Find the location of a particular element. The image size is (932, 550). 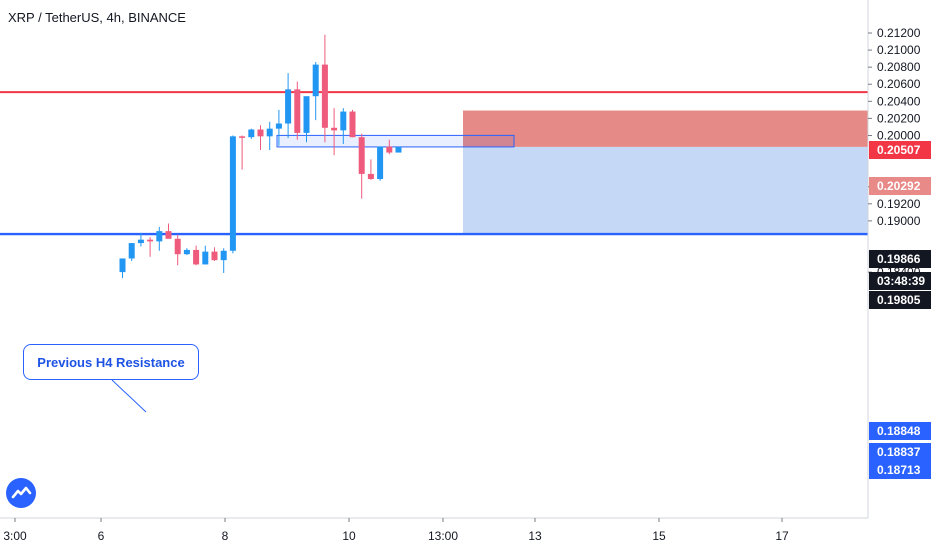

resistance-callout: Previous H4 Resistance is located at coordinates (111, 362).